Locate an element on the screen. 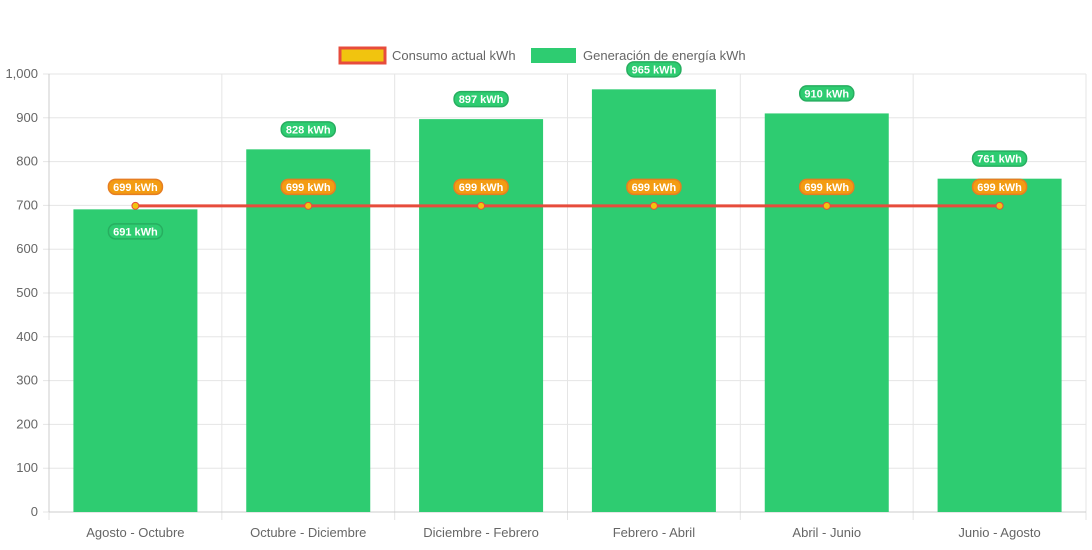 This screenshot has width=1092, height=550. y-tick-label: 900 is located at coordinates (27, 117).